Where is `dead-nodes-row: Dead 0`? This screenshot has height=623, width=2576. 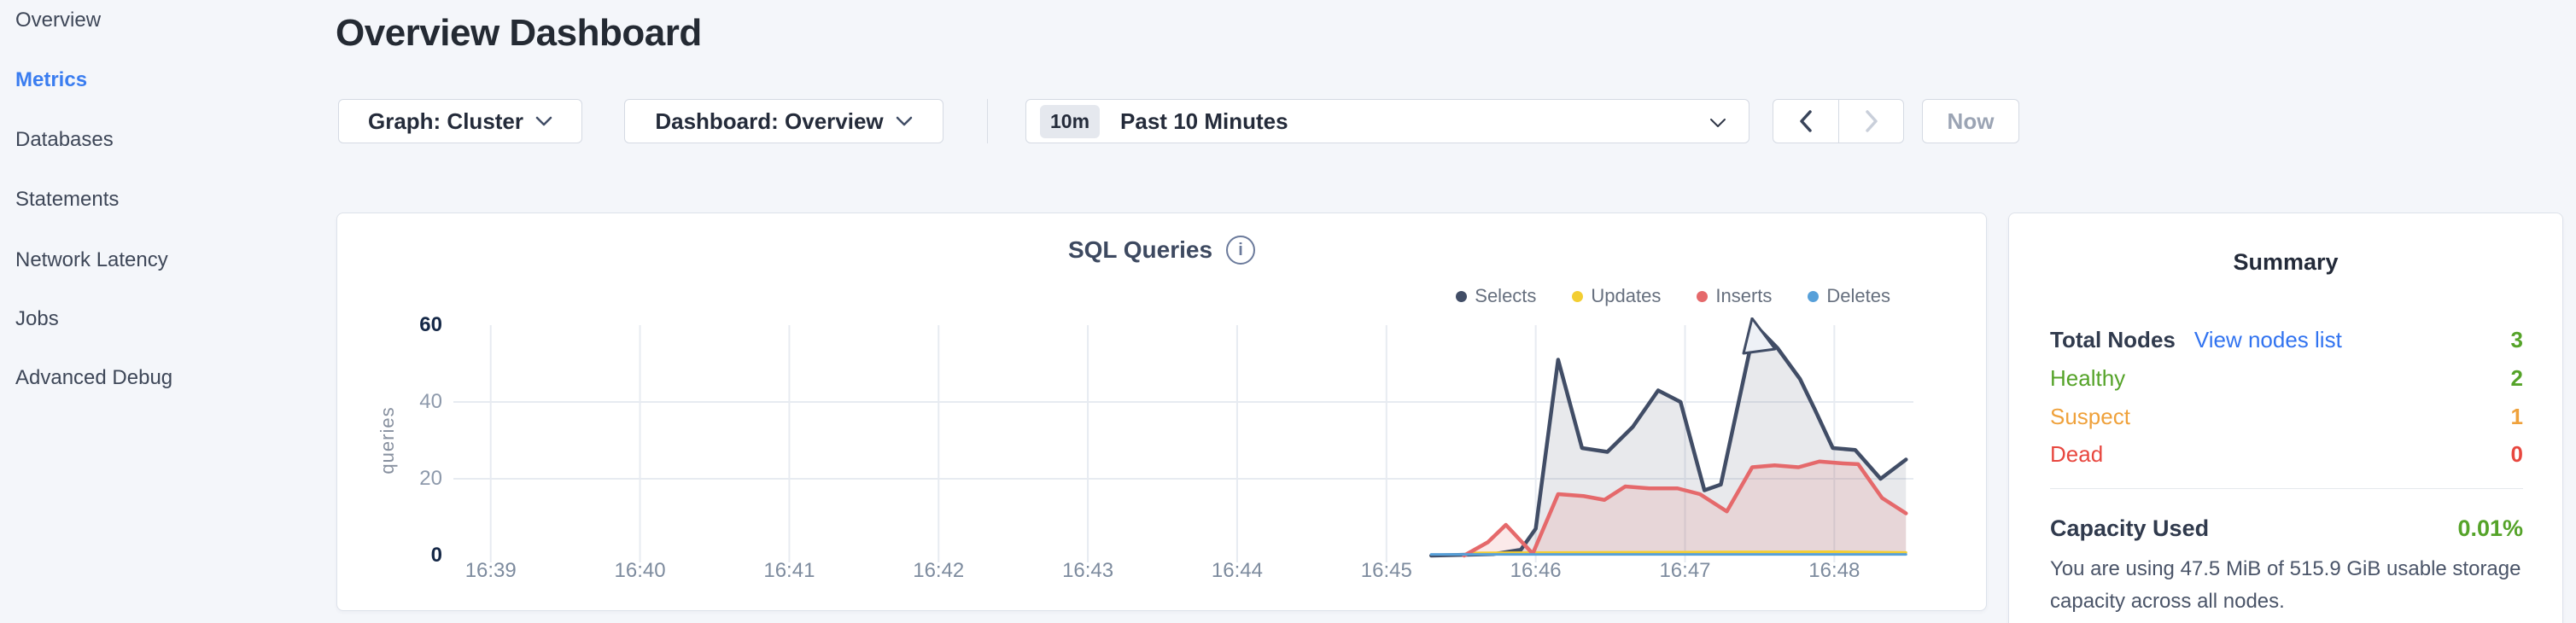
dead-nodes-row: Dead 0 is located at coordinates (2286, 454).